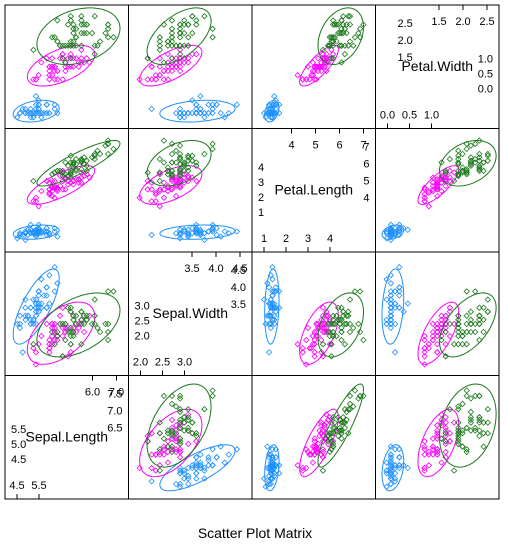  I want to click on chart-title: Scatter Plot Matrix, so click(255, 533).